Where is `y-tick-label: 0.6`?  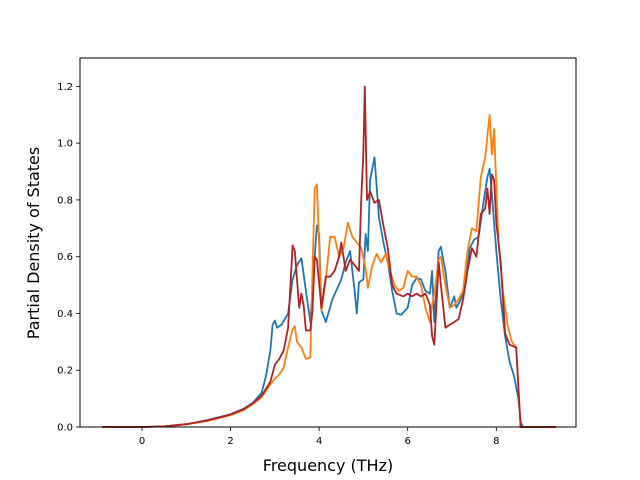 y-tick-label: 0.6 is located at coordinates (65, 257).